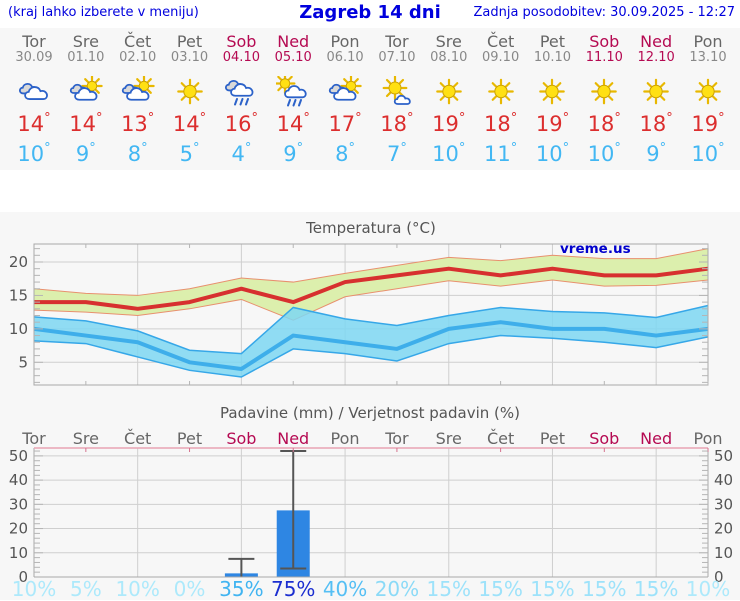  I want to click on precip-probability-label: 5%, so click(85, 589).